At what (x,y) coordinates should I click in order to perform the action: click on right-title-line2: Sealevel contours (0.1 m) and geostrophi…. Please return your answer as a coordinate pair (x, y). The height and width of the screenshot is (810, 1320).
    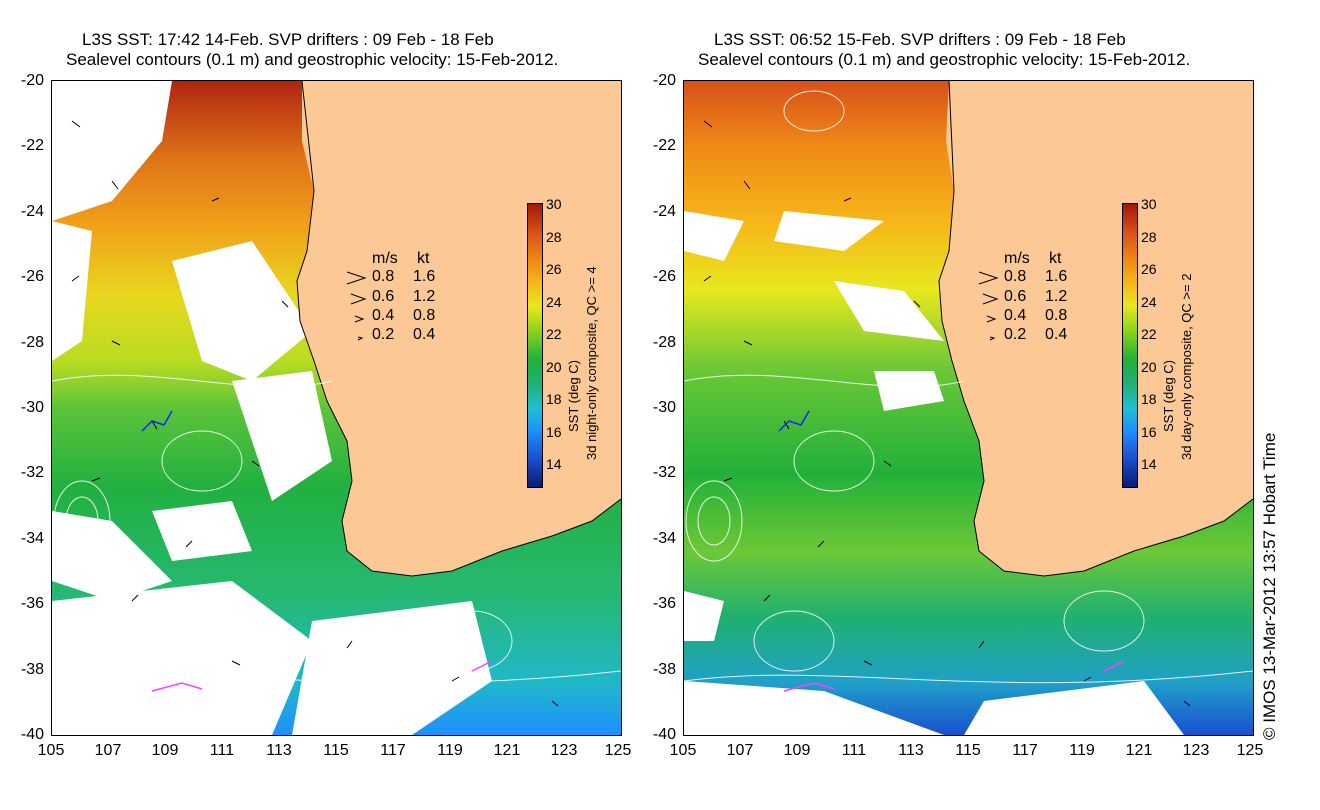
    Looking at the image, I should click on (944, 59).